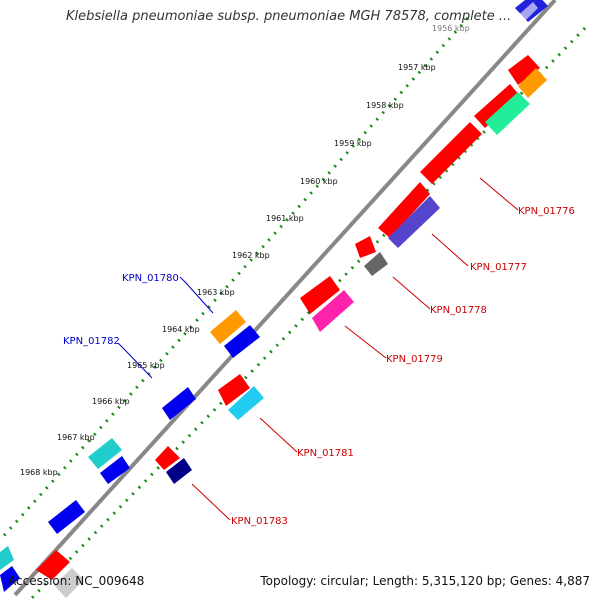 The image size is (600, 604). I want to click on ruler-label: 1958 kbp, so click(385, 105).